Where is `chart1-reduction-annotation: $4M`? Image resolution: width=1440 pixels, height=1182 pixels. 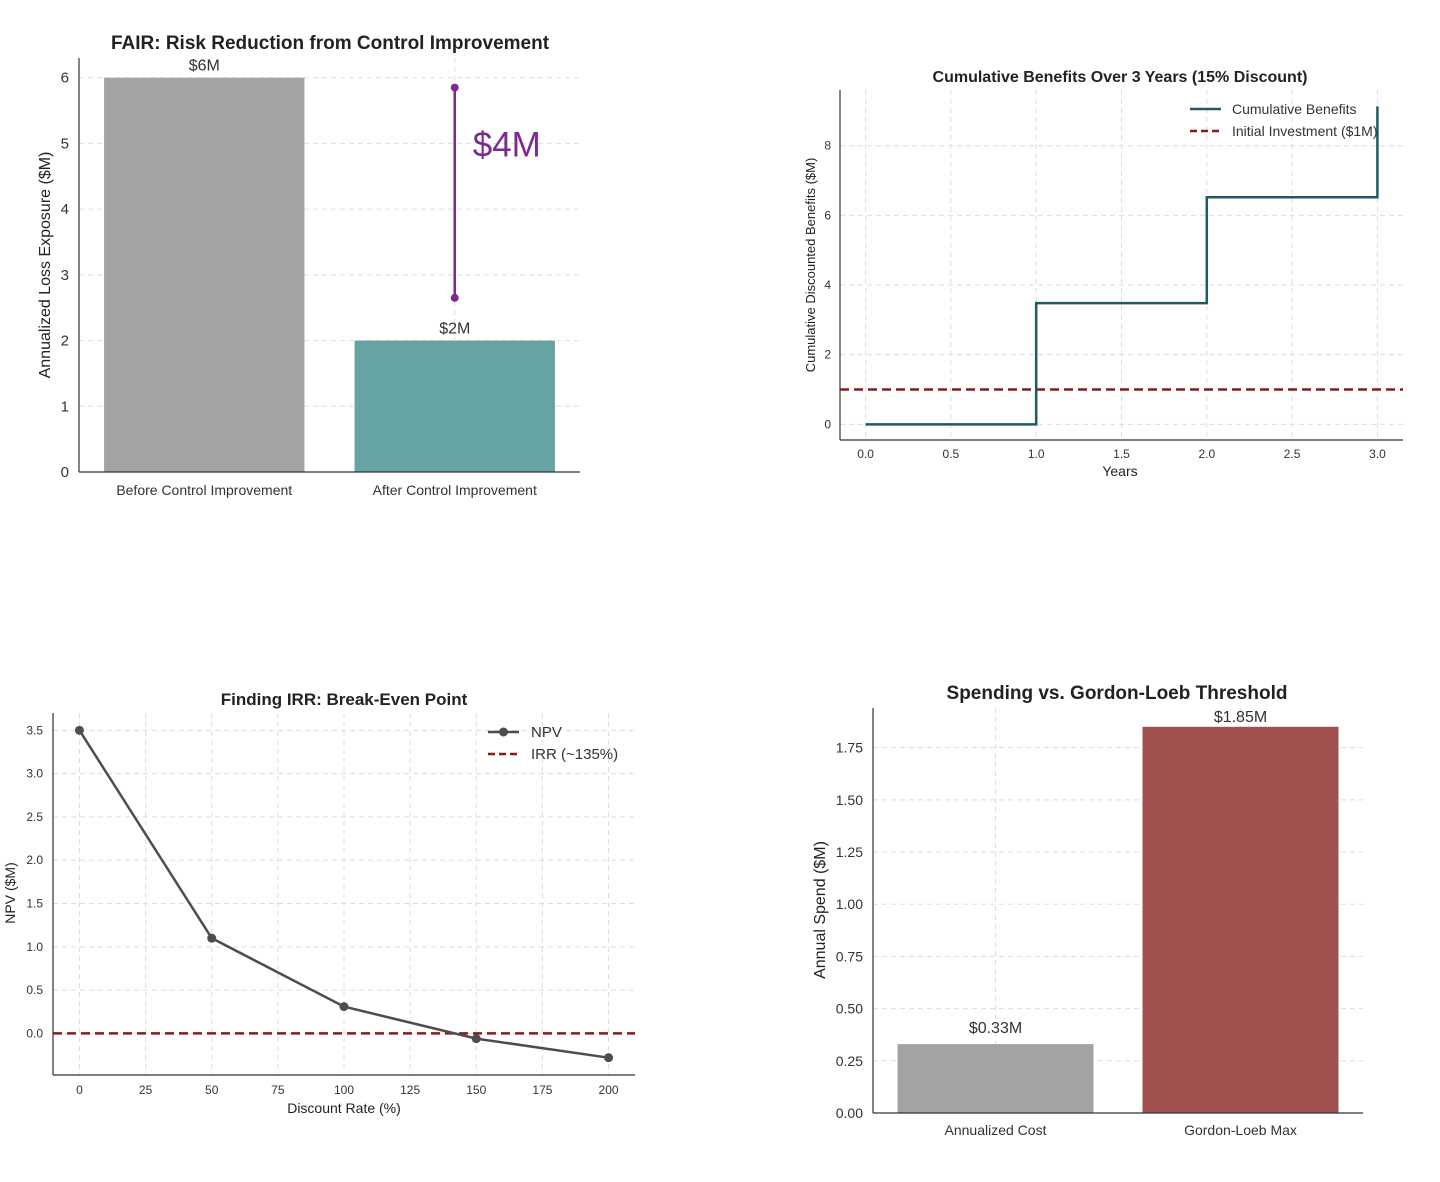 chart1-reduction-annotation: $4M is located at coordinates (507, 145).